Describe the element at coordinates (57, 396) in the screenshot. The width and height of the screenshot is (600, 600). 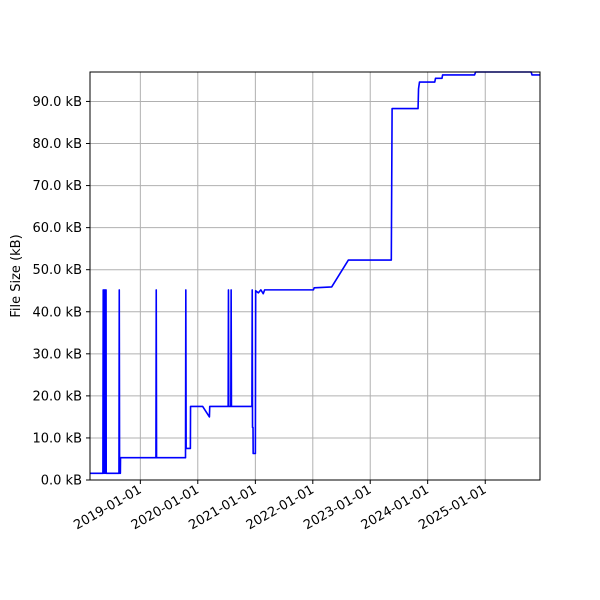
I see `y-tick-label: 20.0 kB` at that location.